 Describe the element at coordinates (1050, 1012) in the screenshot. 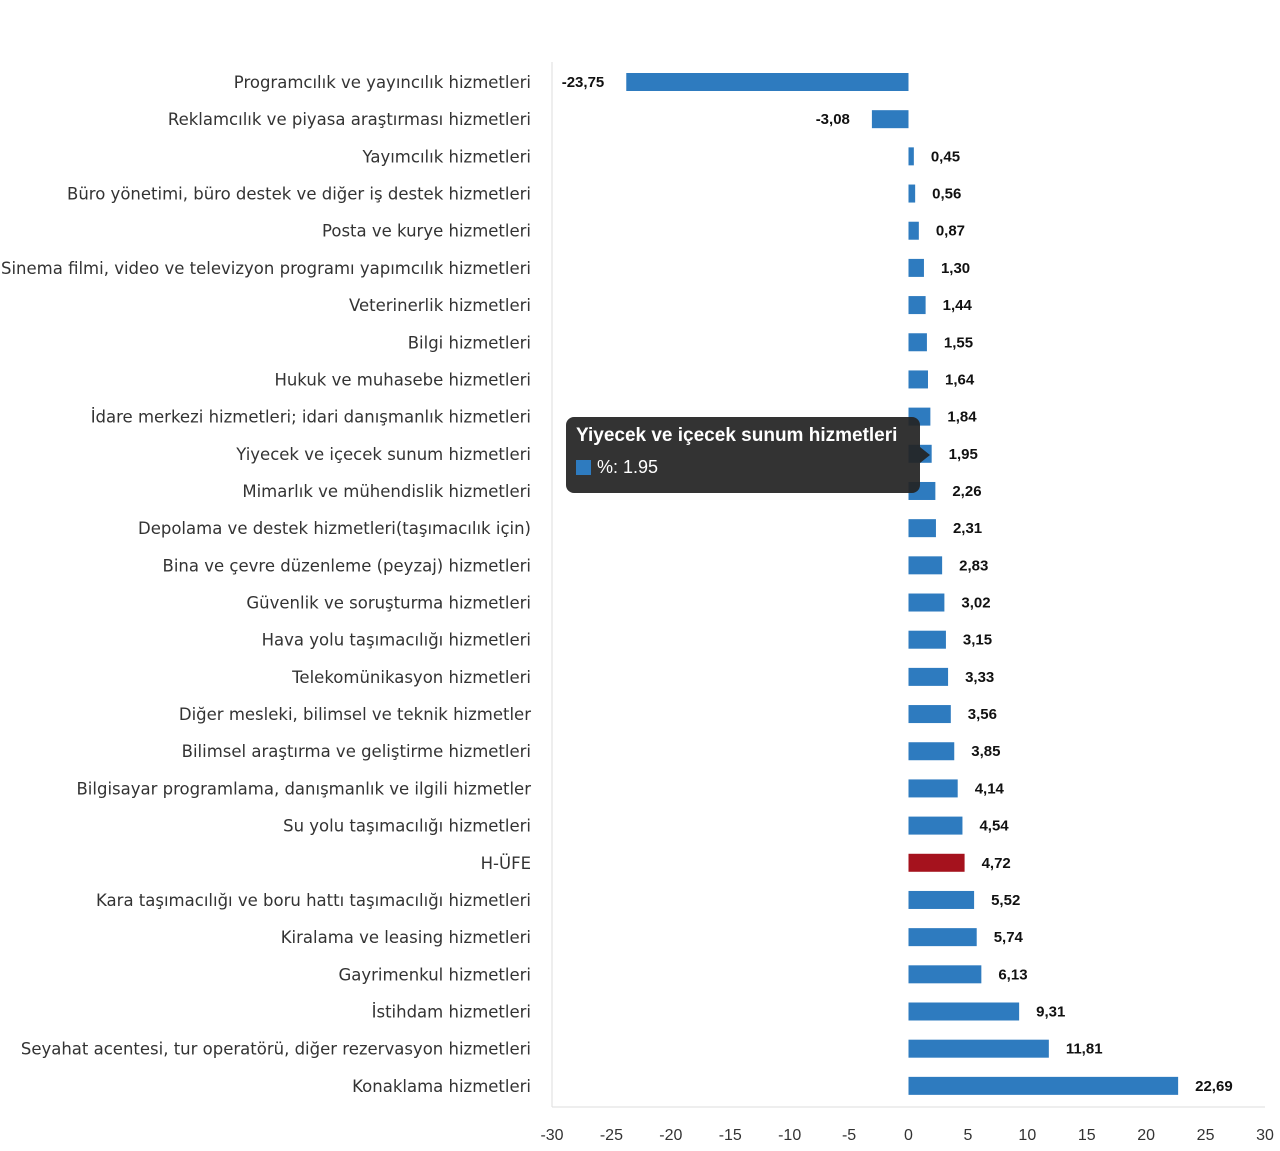

I see `value-label: 9,31` at that location.